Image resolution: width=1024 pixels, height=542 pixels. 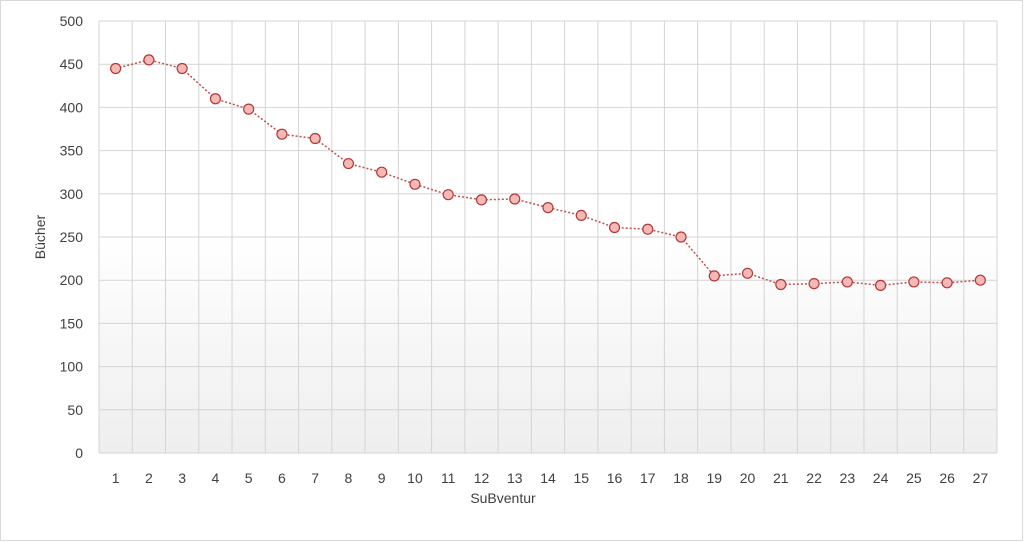 What do you see at coordinates (914, 478) in the screenshot?
I see `x-tick-label: 25` at bounding box center [914, 478].